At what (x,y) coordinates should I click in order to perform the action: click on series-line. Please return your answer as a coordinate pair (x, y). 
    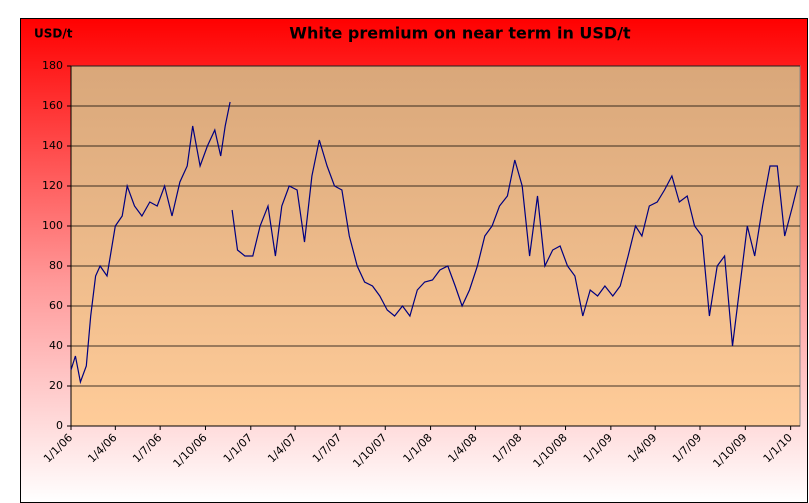
    Looking at the image, I should click on (150, 243).